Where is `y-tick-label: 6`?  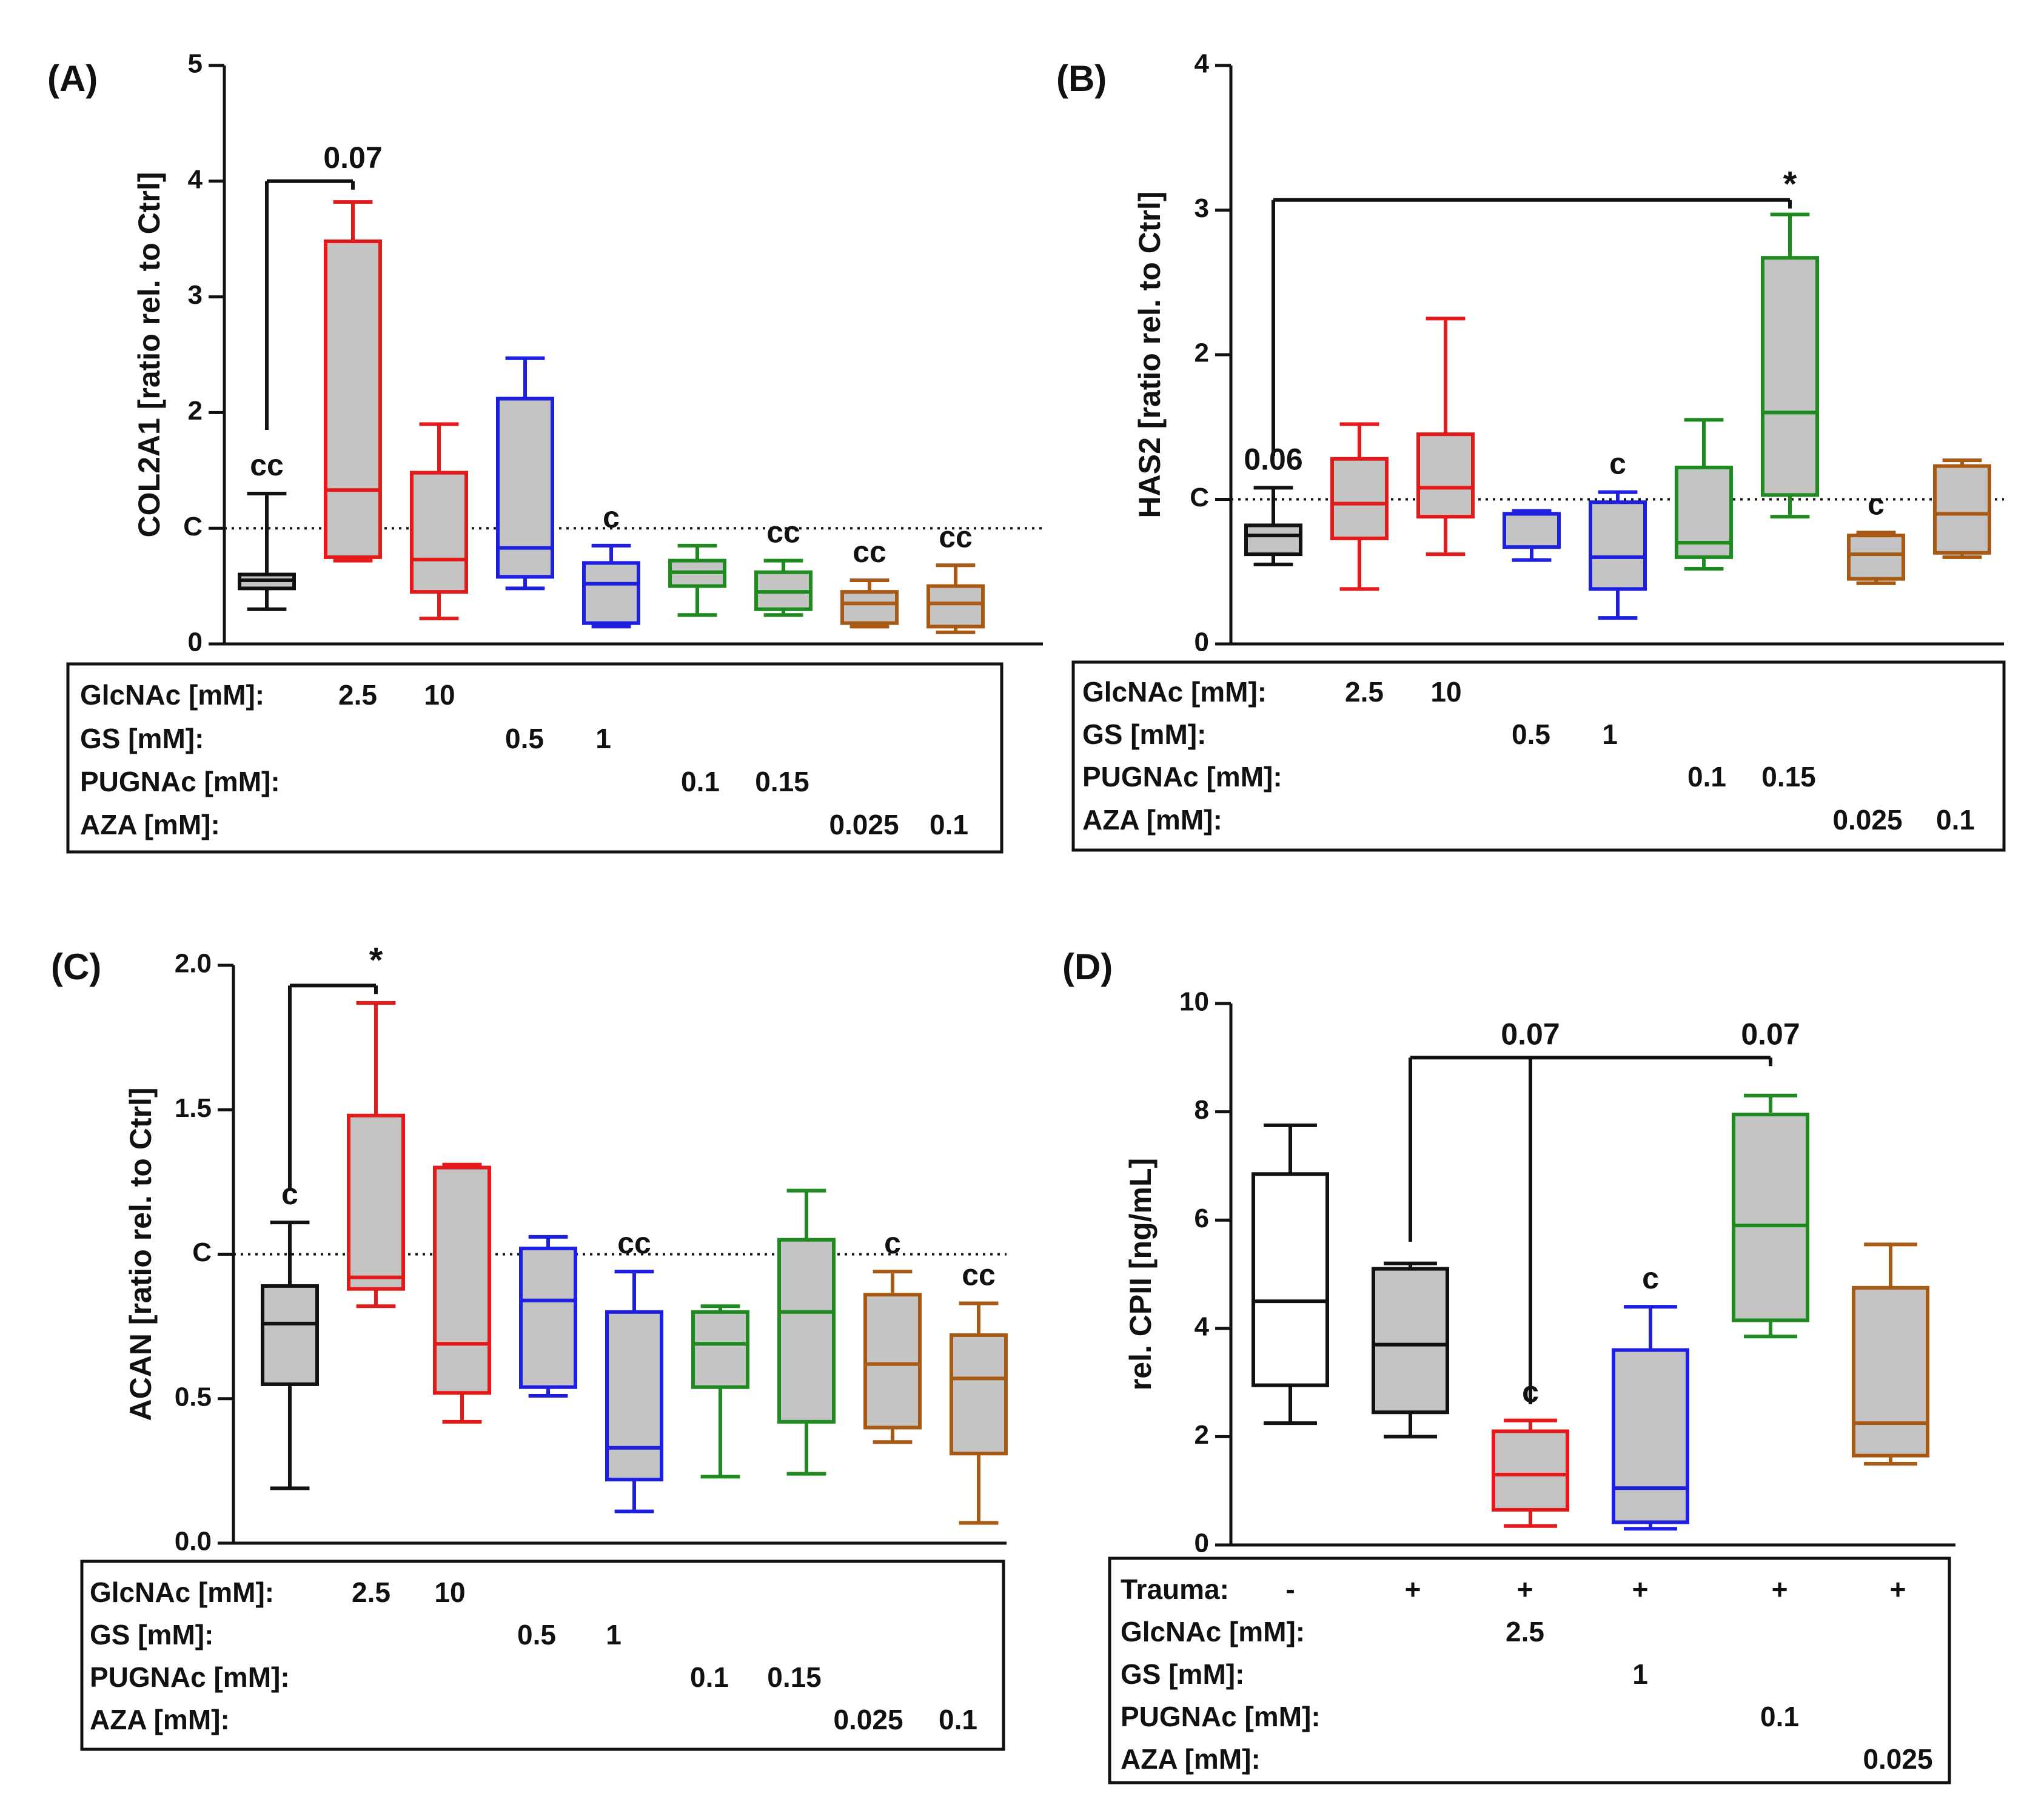
y-tick-label: 6 is located at coordinates (1202, 1219).